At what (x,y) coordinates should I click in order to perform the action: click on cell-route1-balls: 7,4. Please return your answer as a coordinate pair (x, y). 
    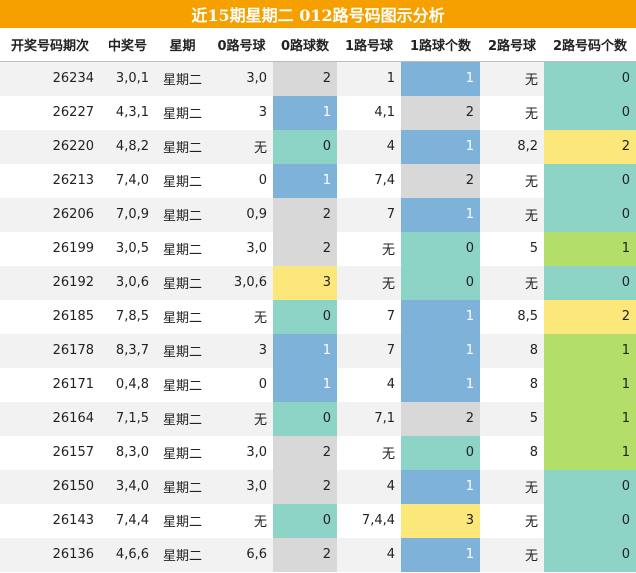
    Looking at the image, I should click on (369, 180).